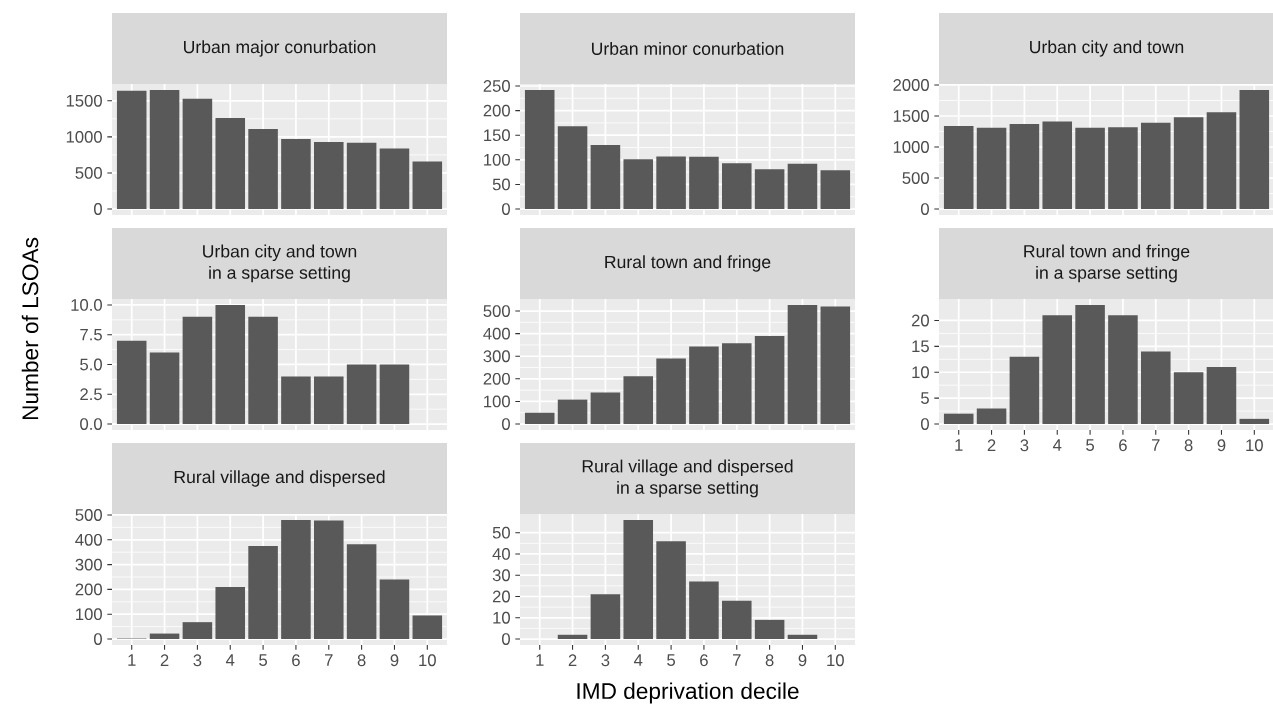  I want to click on chart-title: Urban minor conurbation, so click(688, 48).